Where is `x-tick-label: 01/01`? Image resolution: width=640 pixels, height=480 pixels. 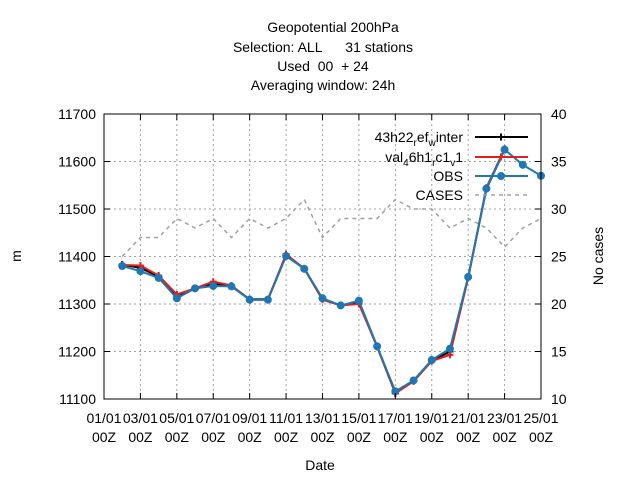
x-tick-label: 01/01 is located at coordinates (103, 418).